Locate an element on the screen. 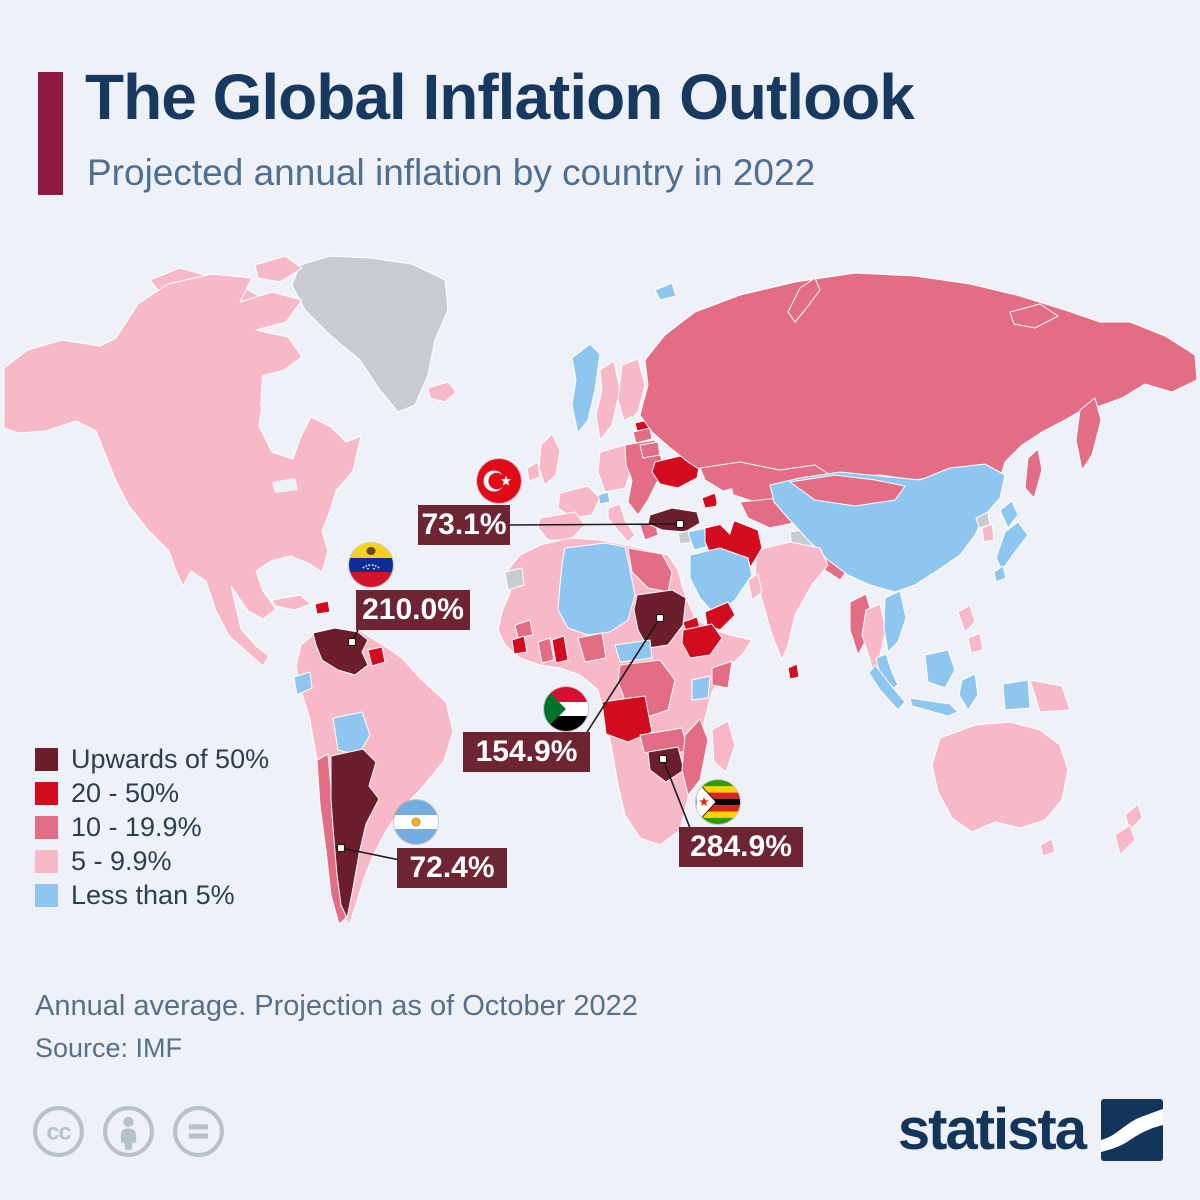 This screenshot has height=1200, width=1200. region-norway is located at coordinates (586, 388).